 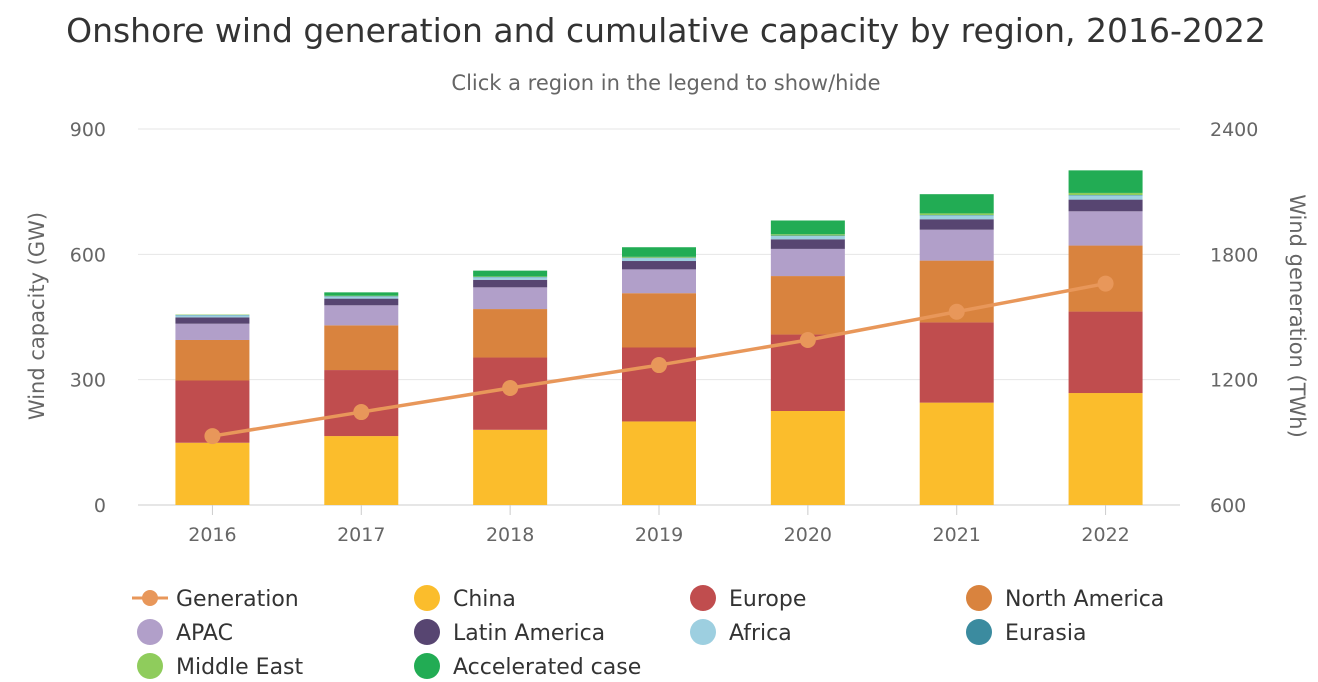 I want to click on legend-item-africa: Africa, so click(x=741, y=632).